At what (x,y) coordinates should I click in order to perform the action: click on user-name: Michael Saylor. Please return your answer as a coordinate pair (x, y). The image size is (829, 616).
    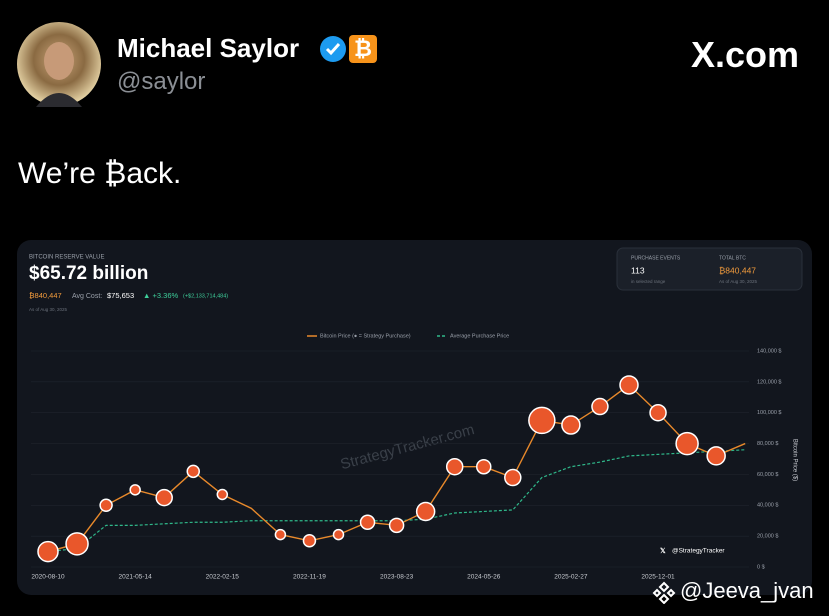
    Looking at the image, I should click on (208, 48).